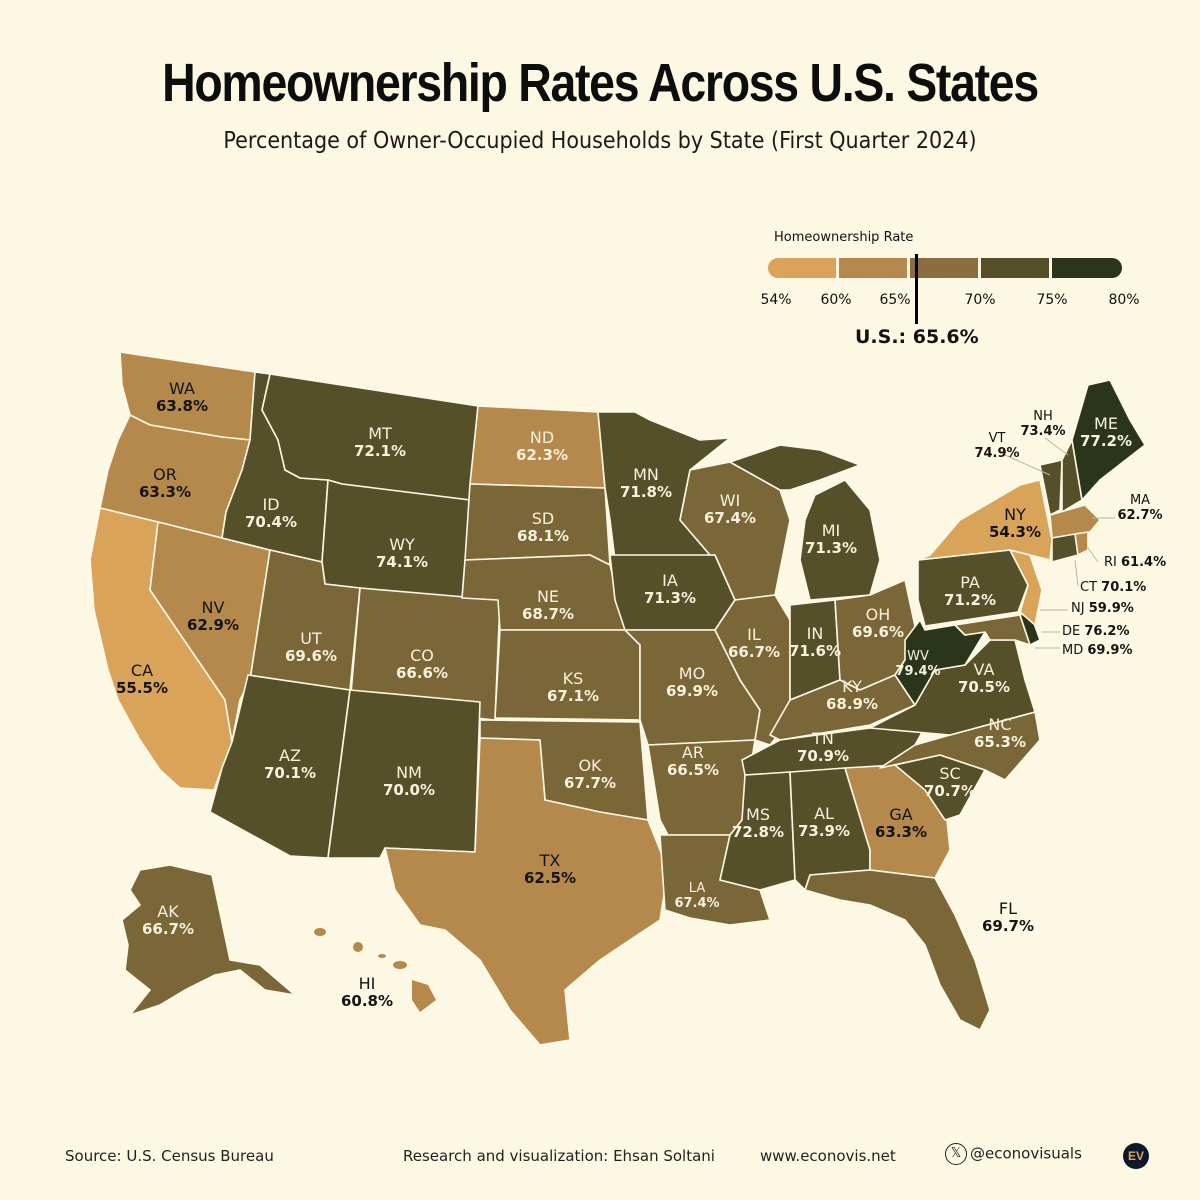 This screenshot has height=1200, width=1200. Describe the element at coordinates (1097, 650) in the screenshot. I see `label-MD: MD 69.9%` at that location.